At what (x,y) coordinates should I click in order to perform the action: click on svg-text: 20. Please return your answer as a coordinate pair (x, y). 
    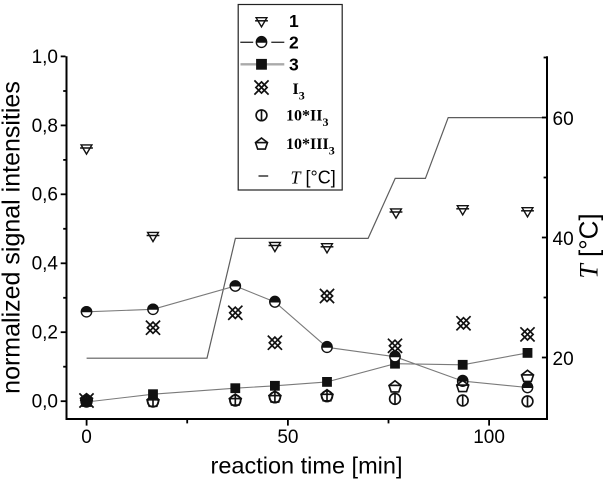
    Looking at the image, I should click on (563, 359).